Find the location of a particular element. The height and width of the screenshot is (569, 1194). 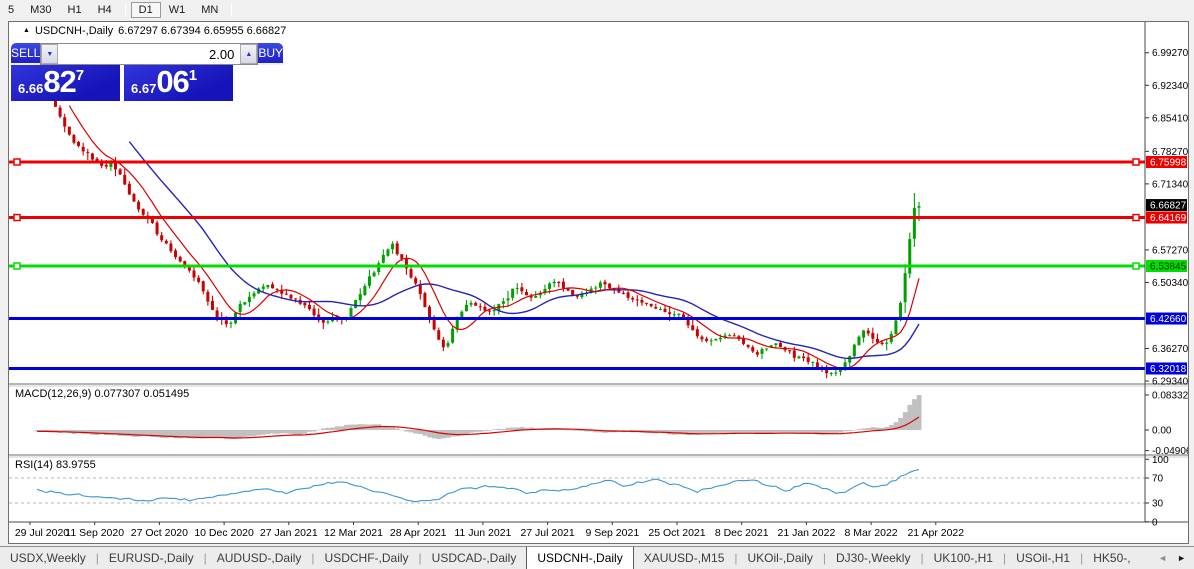

date-axis-label: 8 Mar 2022 is located at coordinates (871, 533).